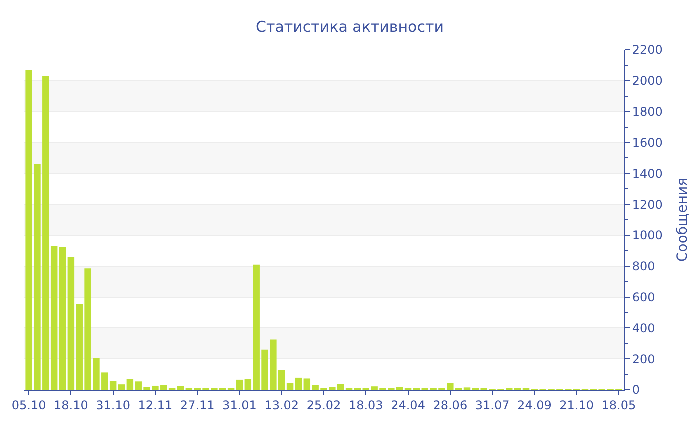  I want to click on y-axis-title: Сообщения, so click(683, 220).